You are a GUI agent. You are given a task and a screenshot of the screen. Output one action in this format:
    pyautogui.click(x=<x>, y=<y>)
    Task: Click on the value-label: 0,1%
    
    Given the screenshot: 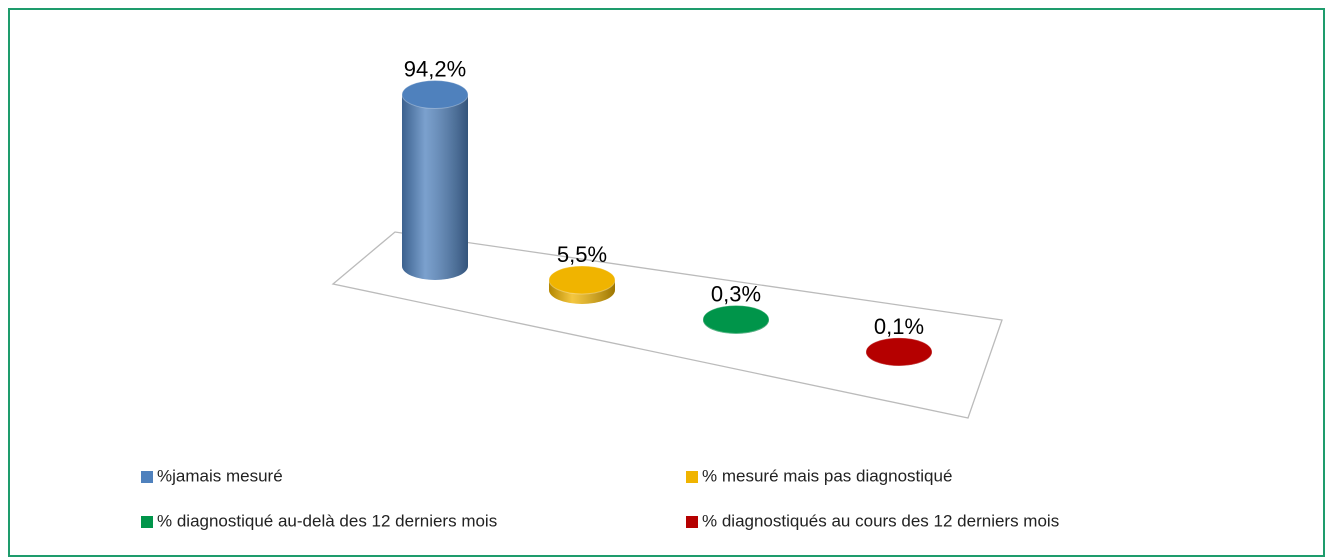 What is the action you would take?
    pyautogui.click(x=899, y=326)
    